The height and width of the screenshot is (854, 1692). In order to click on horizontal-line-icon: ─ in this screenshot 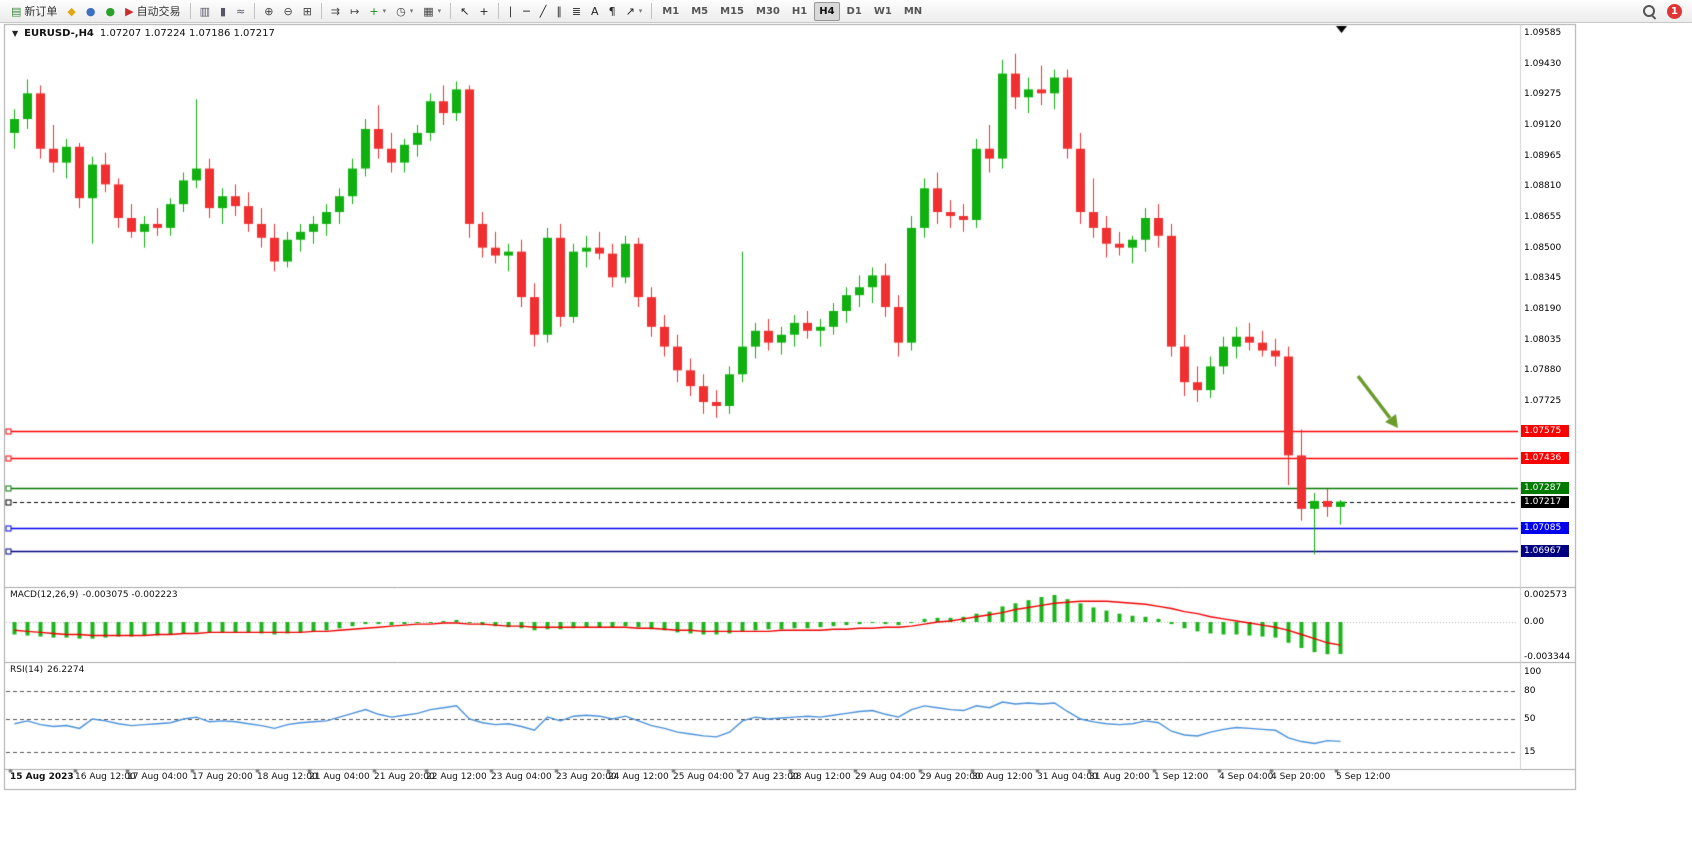, I will do `click(526, 11)`.